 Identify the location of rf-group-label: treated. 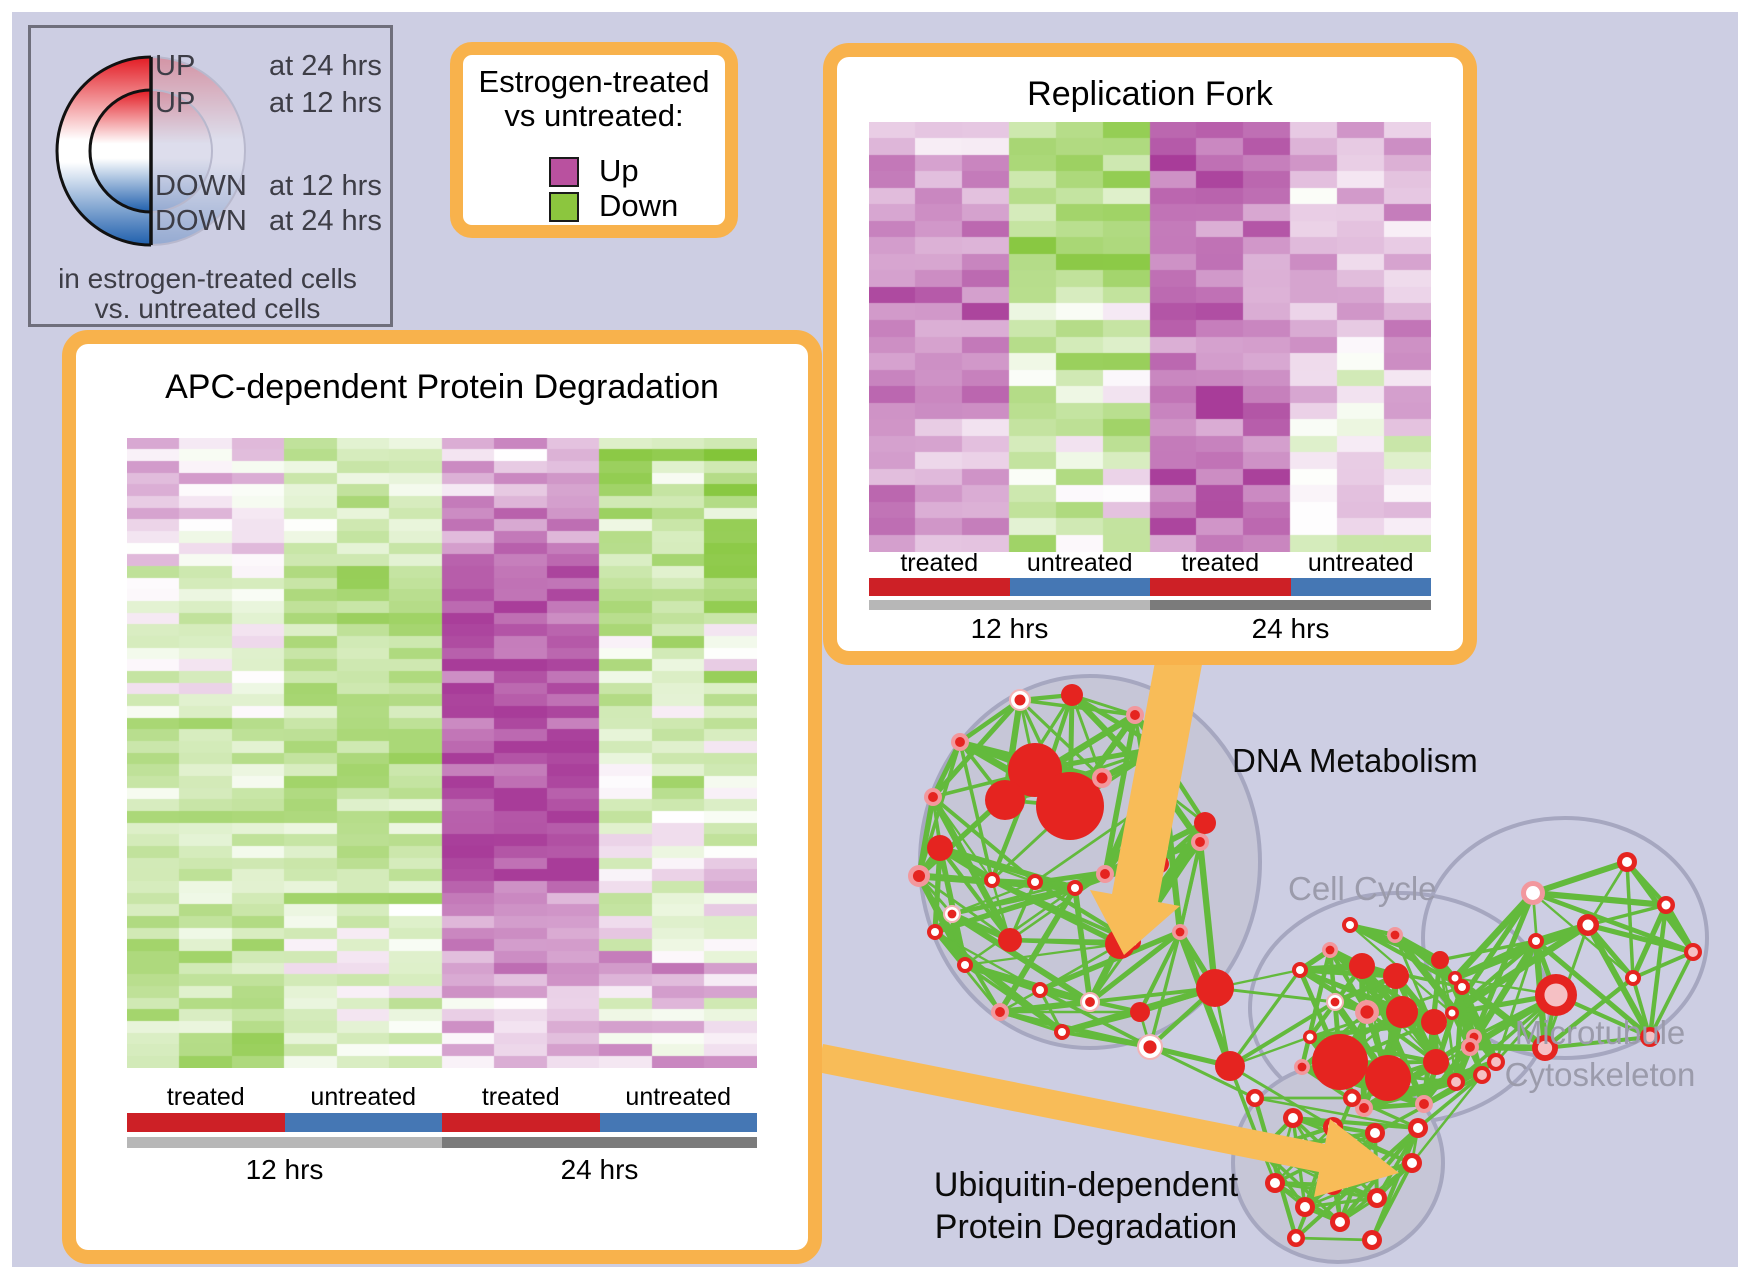
(939, 563).